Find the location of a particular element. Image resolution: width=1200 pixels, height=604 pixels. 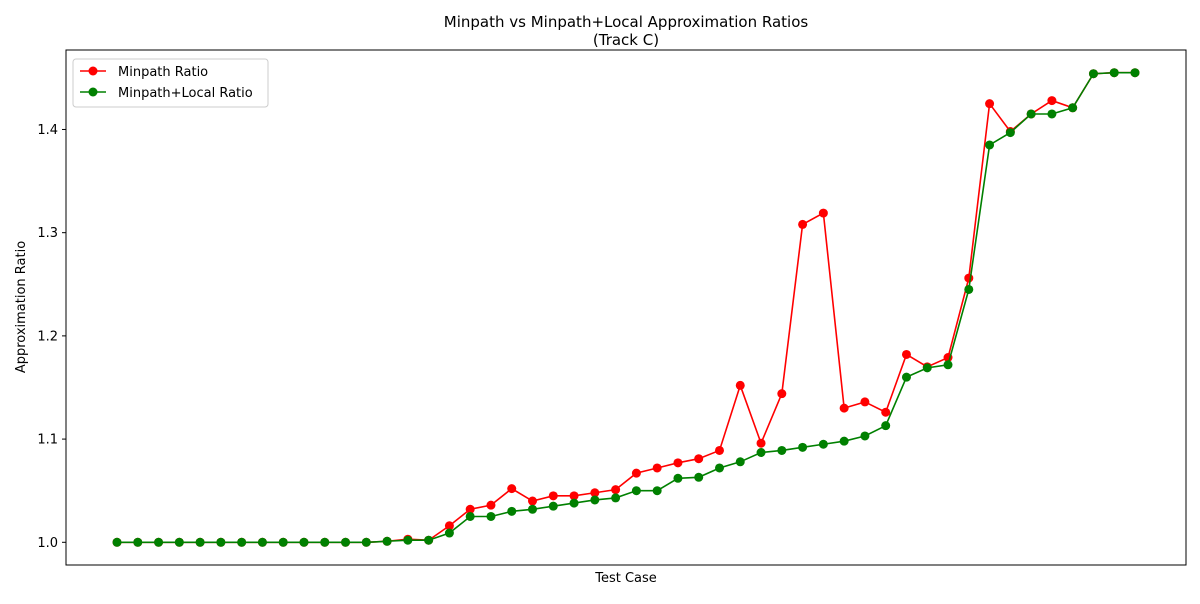

y-ticks: 1.0 1.1 1.2 1.3 1.4 is located at coordinates (51, 337).